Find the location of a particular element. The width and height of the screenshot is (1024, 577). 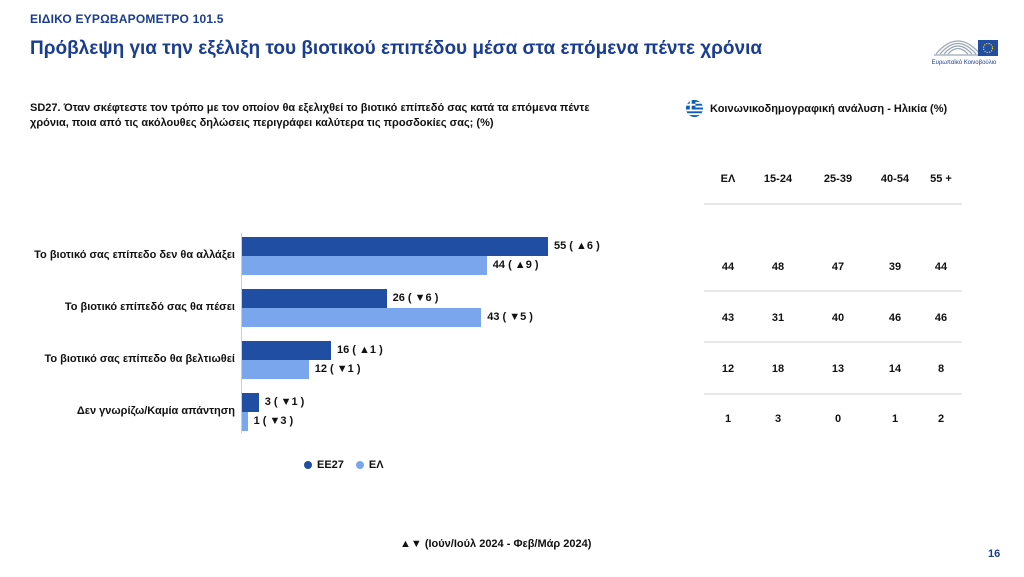

chart-legend: ΕΕ27 ΕΛ is located at coordinates (344, 465).